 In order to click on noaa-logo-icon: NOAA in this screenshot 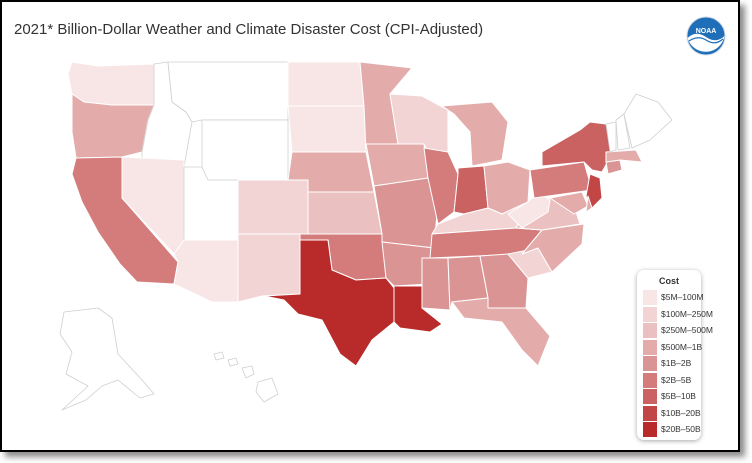, I will do `click(706, 36)`.